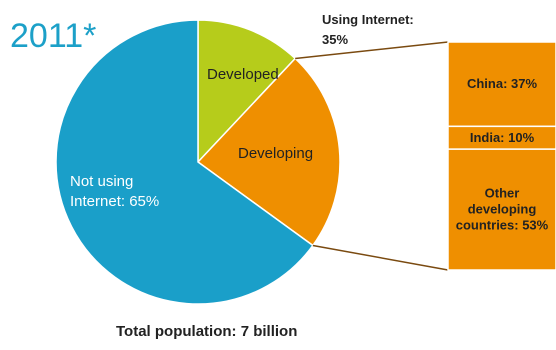  I want to click on total-population-footer: Total population: 7 billion, so click(206, 331).